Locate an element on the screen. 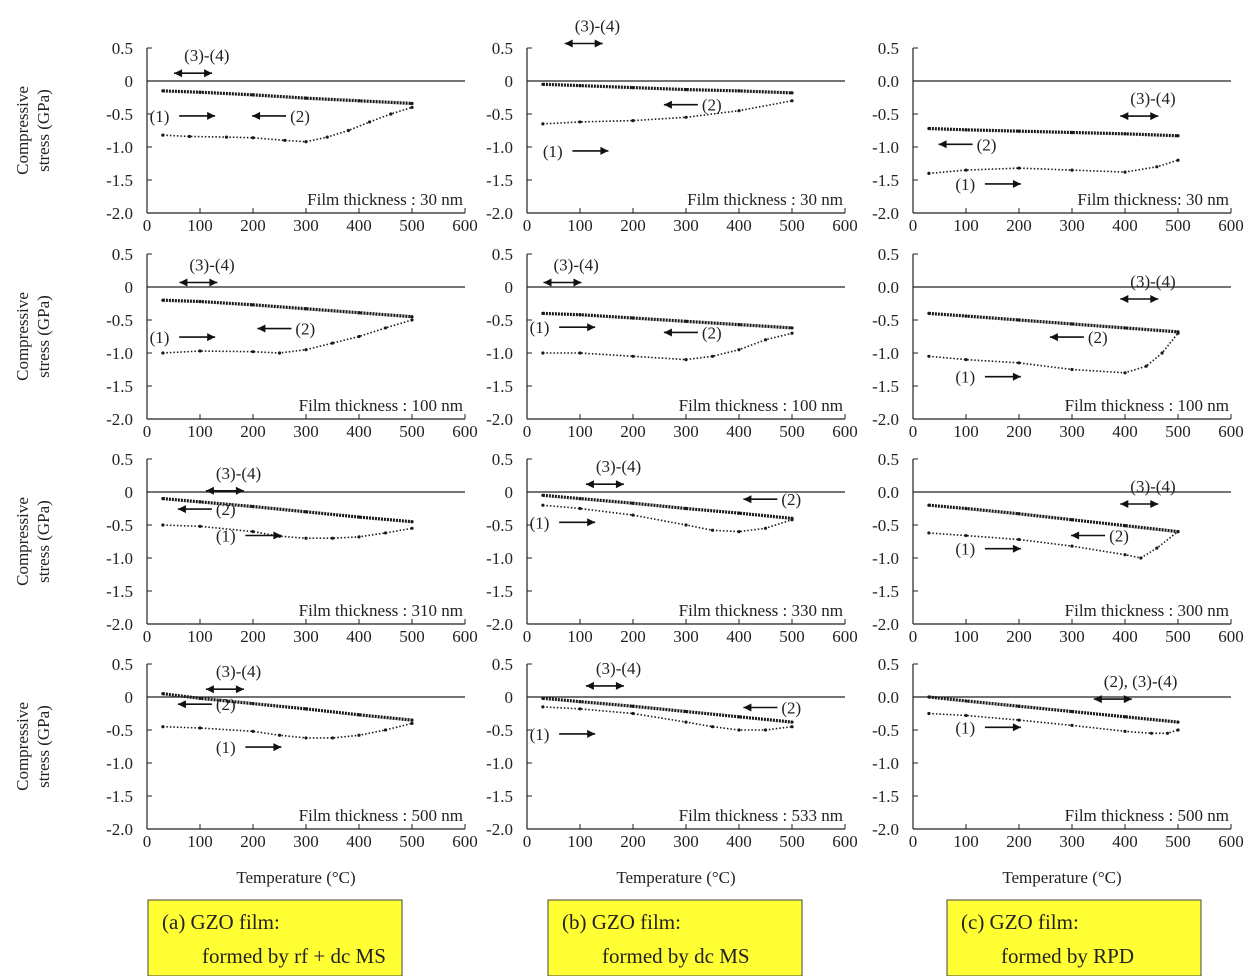 This screenshot has height=976, width=1259. caption-line2: formed by RPD is located at coordinates (1067, 956).